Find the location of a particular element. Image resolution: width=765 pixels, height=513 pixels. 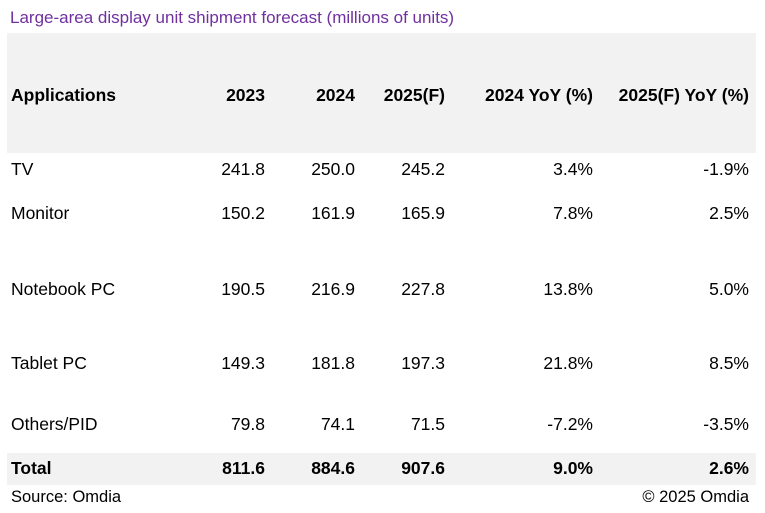

cell-2023: 150.2 is located at coordinates (243, 213).